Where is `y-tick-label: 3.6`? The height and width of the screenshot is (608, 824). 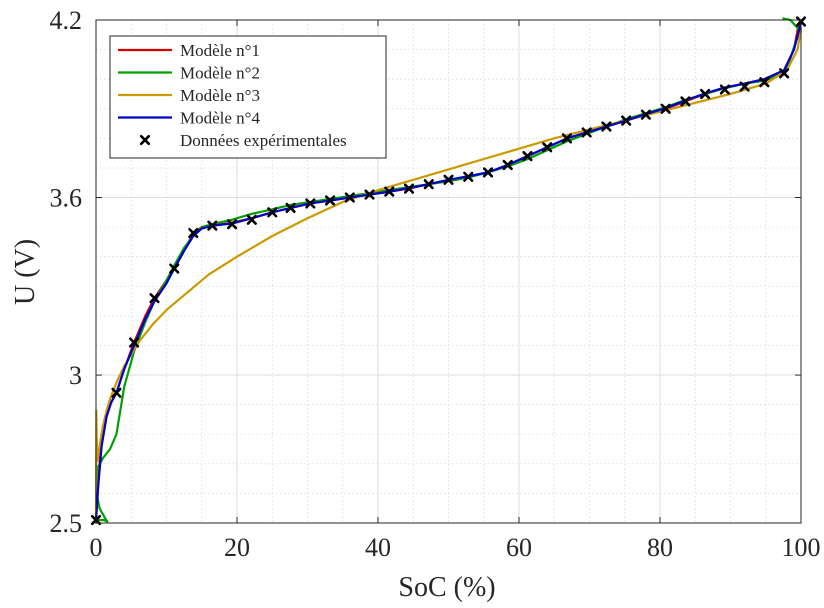 y-tick-label: 3.6 is located at coordinates (66, 198).